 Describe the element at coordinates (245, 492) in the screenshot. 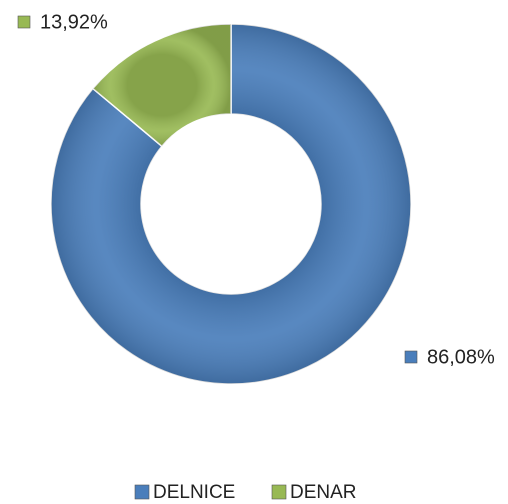

I see `legend: DELNICE DENAR` at that location.